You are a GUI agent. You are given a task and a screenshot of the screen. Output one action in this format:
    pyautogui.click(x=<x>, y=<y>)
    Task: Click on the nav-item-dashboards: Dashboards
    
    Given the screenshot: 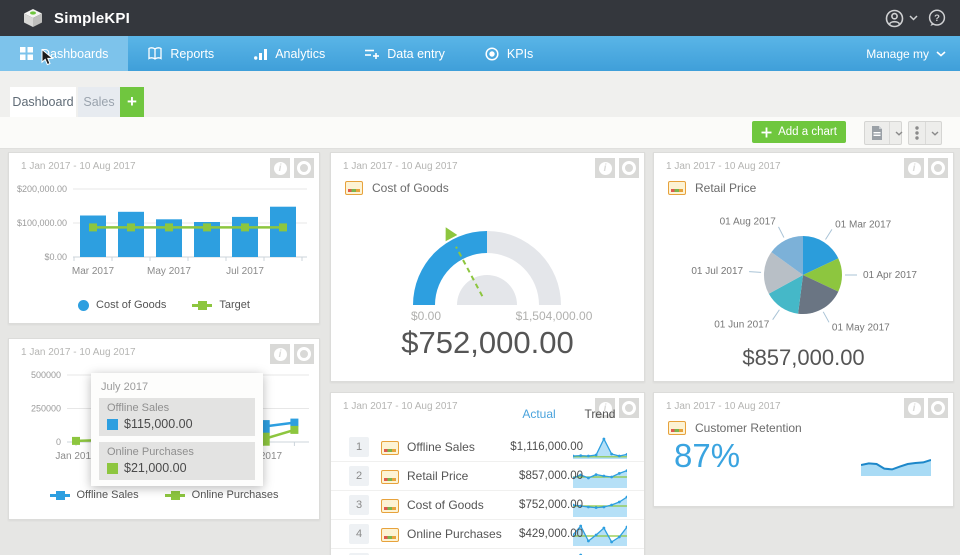 What is the action you would take?
    pyautogui.click(x=64, y=53)
    